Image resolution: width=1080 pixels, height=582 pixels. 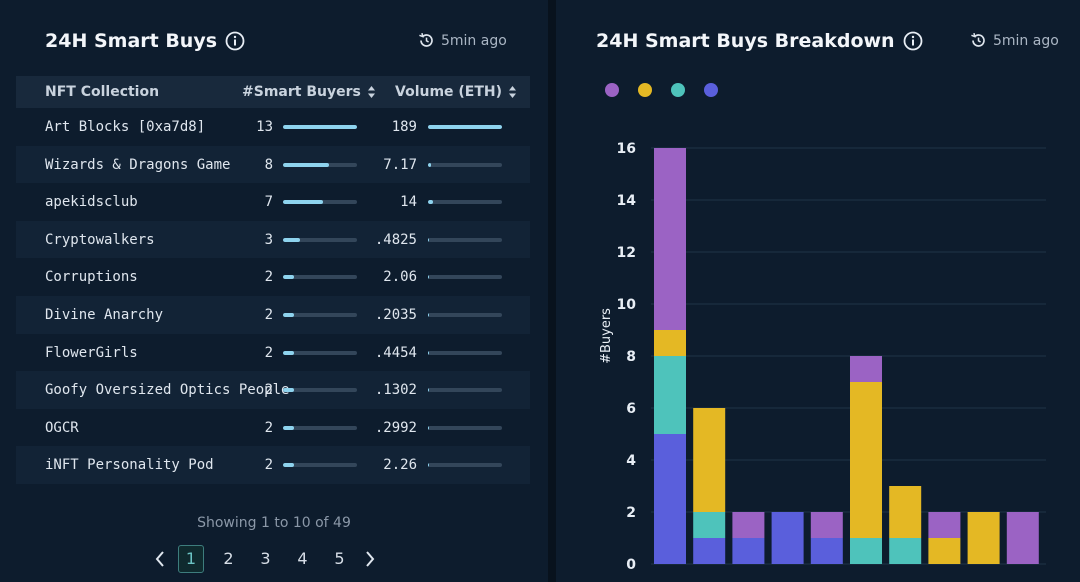 I want to click on page-button-5: 5, so click(x=339, y=558).